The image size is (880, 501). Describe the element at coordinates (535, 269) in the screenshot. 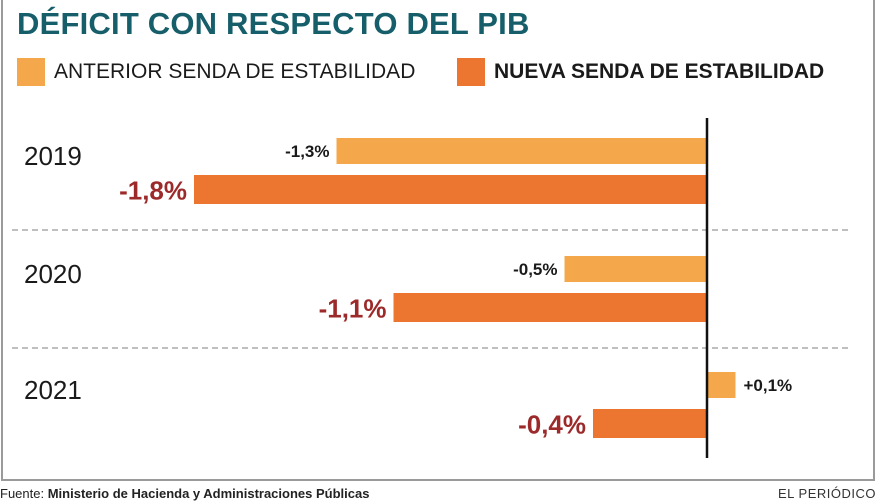

I see `data-label-anterior: -0,5%` at that location.